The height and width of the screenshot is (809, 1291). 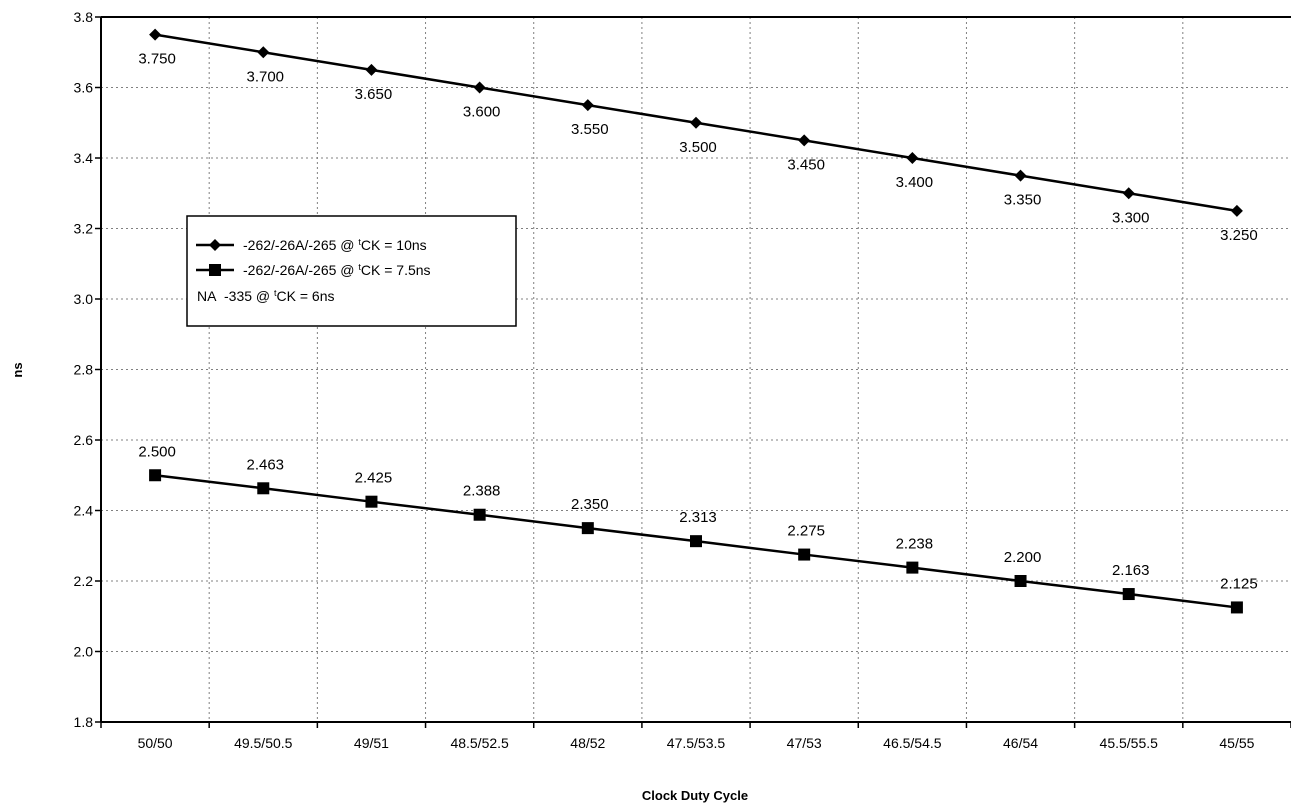 I want to click on y-tick-label: 2.2, so click(x=84, y=581).